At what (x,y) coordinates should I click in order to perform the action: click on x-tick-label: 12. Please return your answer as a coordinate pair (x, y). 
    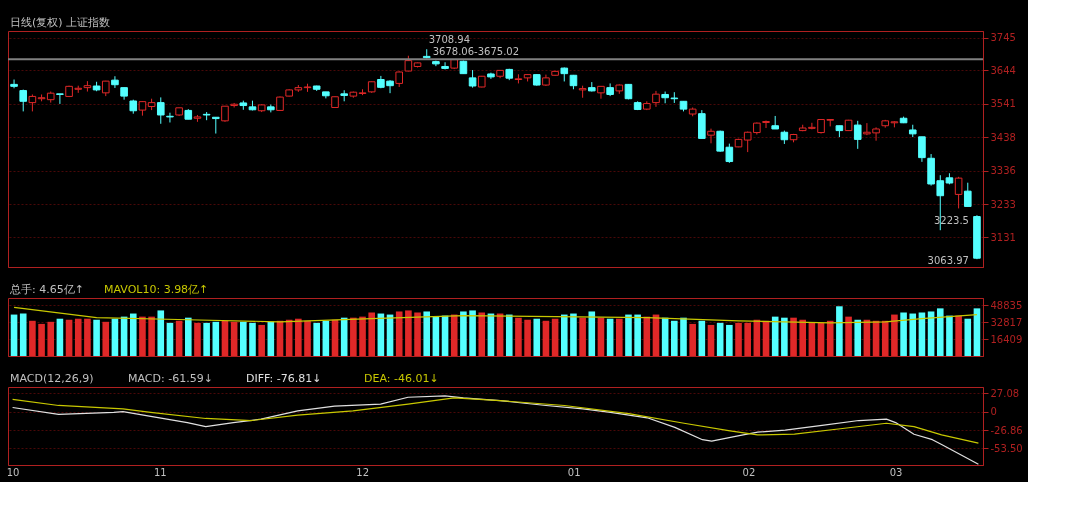
    Looking at the image, I should click on (362, 472).